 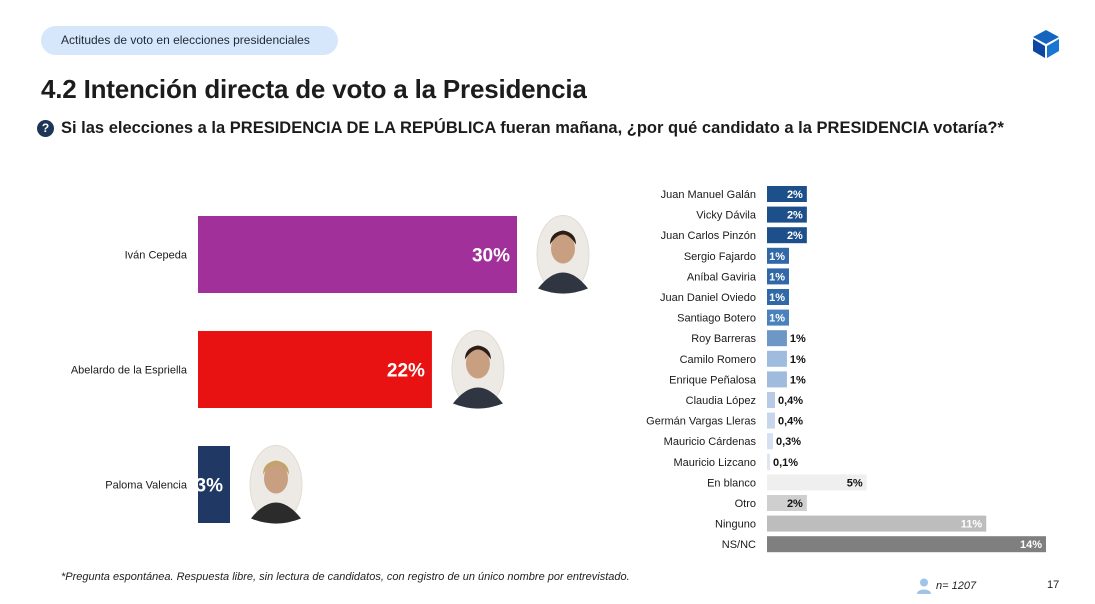 I want to click on candidate-label: Iván Cepeda, so click(x=156, y=256).